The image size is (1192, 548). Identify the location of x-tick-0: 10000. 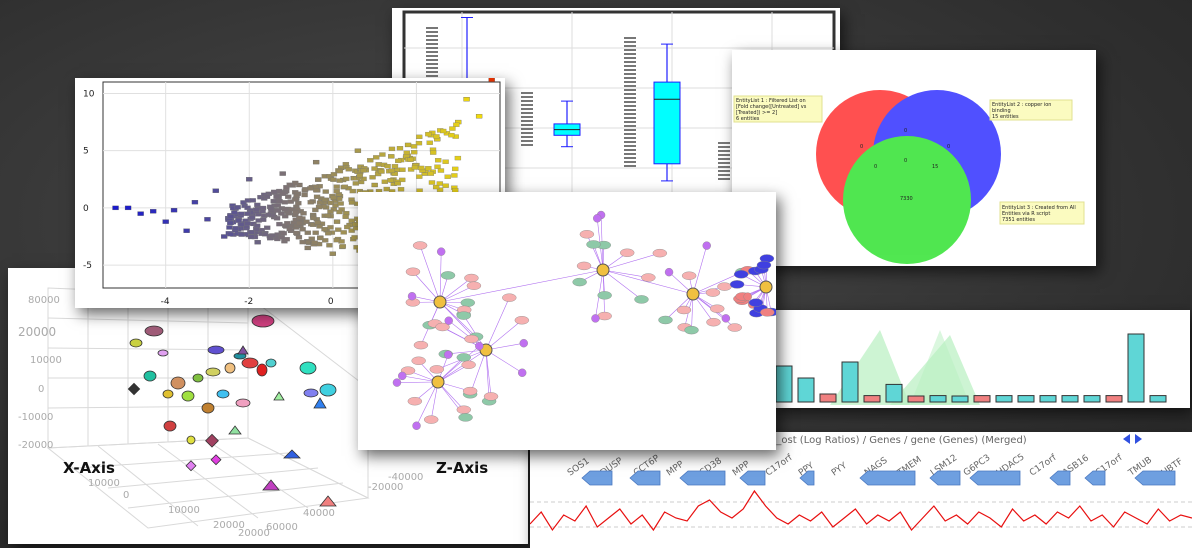
(104, 483).